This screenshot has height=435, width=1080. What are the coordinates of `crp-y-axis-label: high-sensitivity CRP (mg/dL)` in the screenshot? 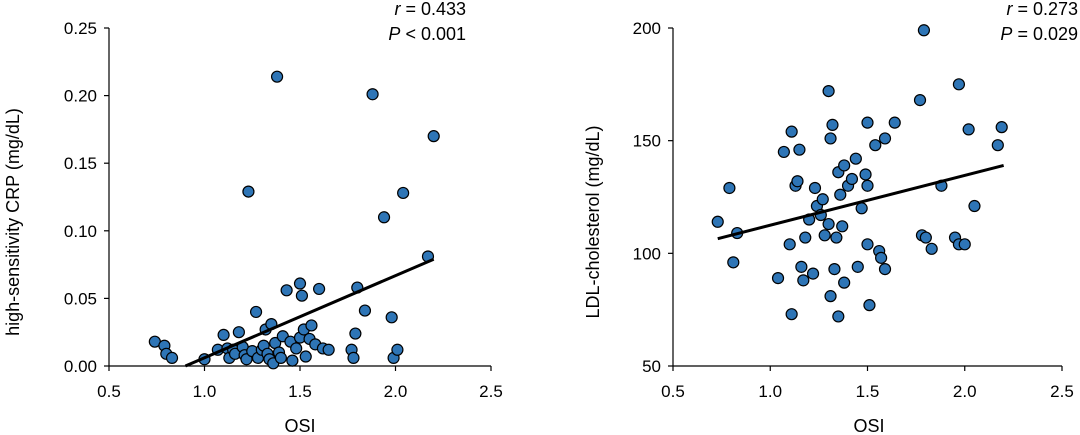 It's located at (13, 222).